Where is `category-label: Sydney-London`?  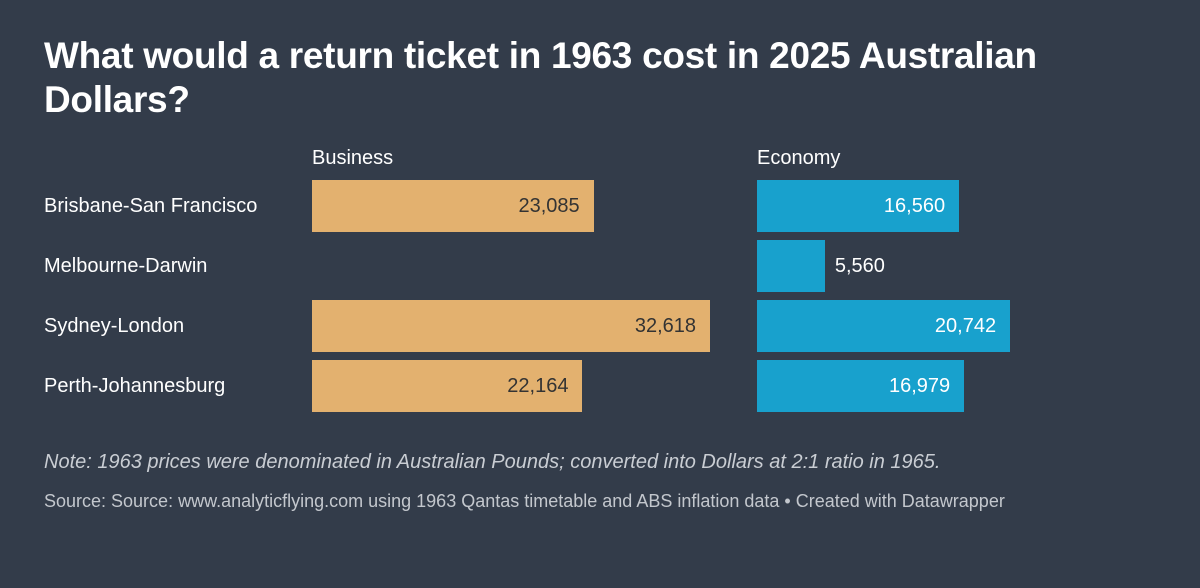 category-label: Sydney-London is located at coordinates (114, 326).